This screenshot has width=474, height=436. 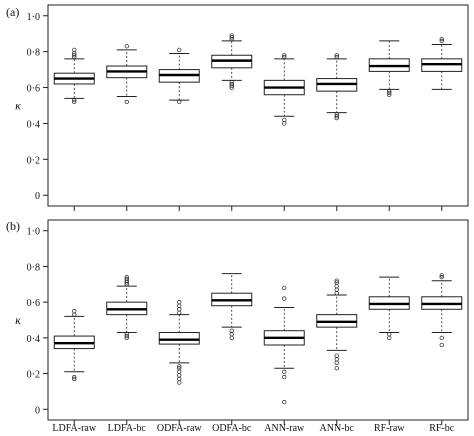 What do you see at coordinates (33, 89) in the screenshot?
I see `panel-a-ytick-label: 0·6` at bounding box center [33, 89].